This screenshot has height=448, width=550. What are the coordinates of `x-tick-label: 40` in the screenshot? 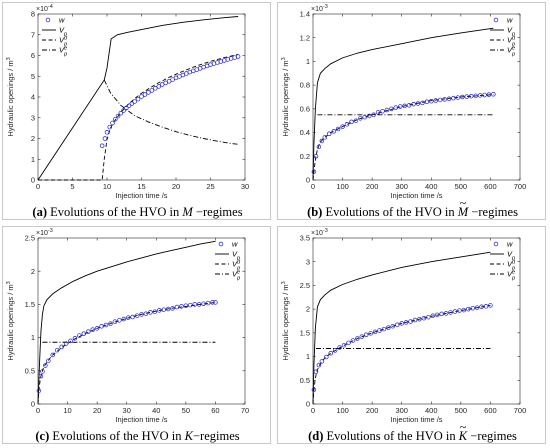 It's located at (156, 410).